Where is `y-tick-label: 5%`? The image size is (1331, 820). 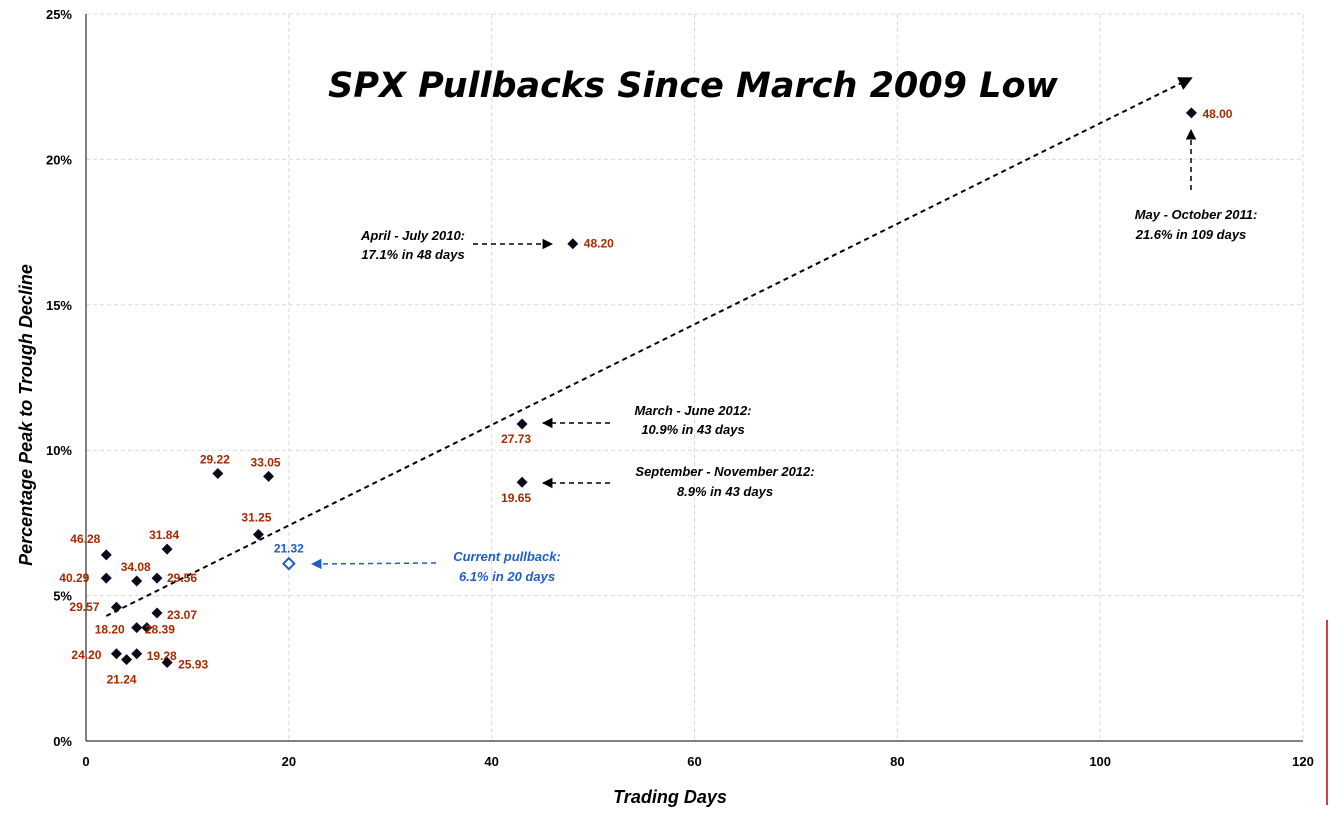 y-tick-label: 5% is located at coordinates (62, 596).